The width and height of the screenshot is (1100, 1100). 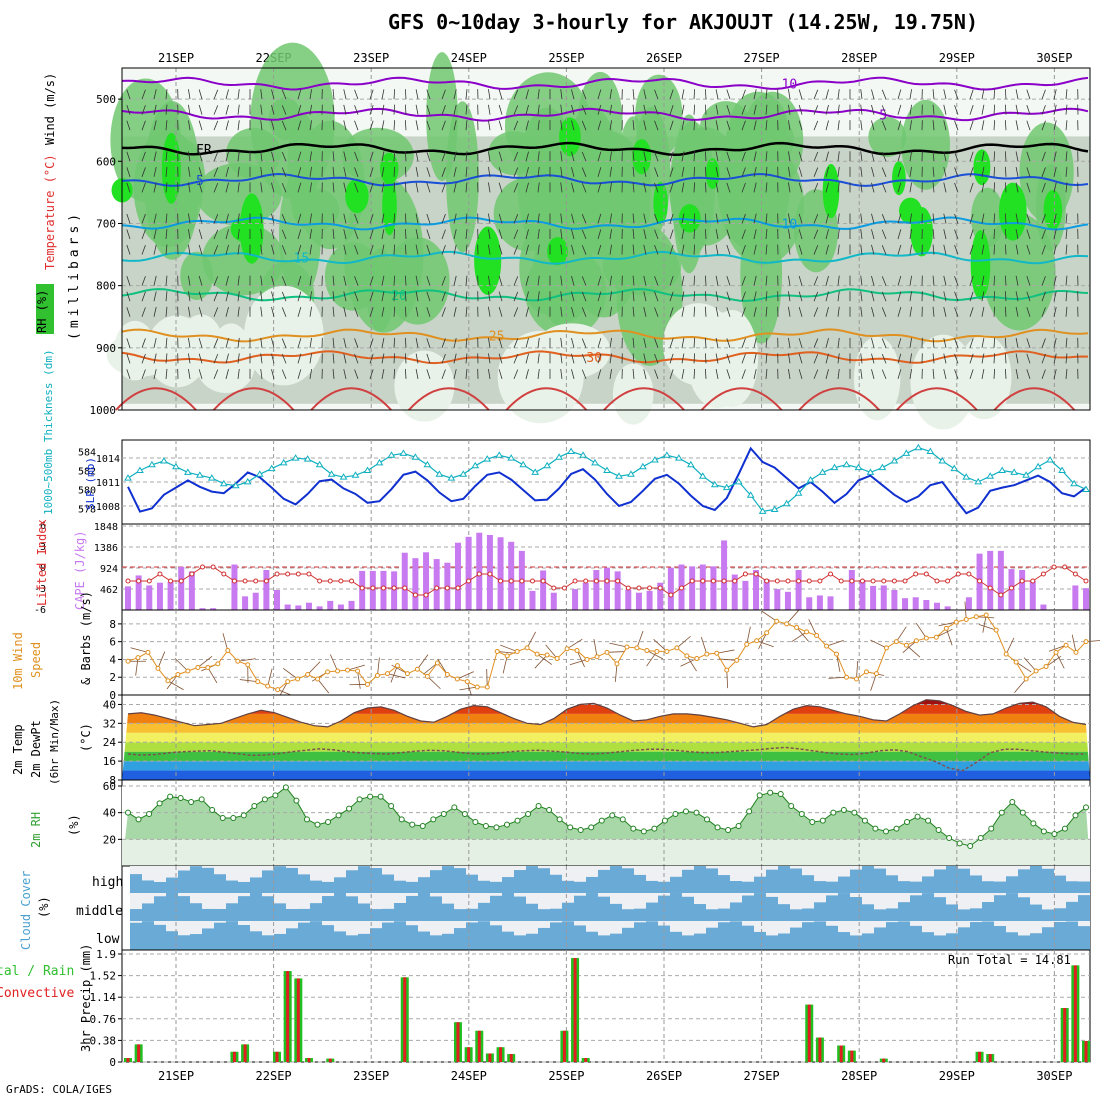 I want to click on contour-label: 25, so click(x=497, y=336).